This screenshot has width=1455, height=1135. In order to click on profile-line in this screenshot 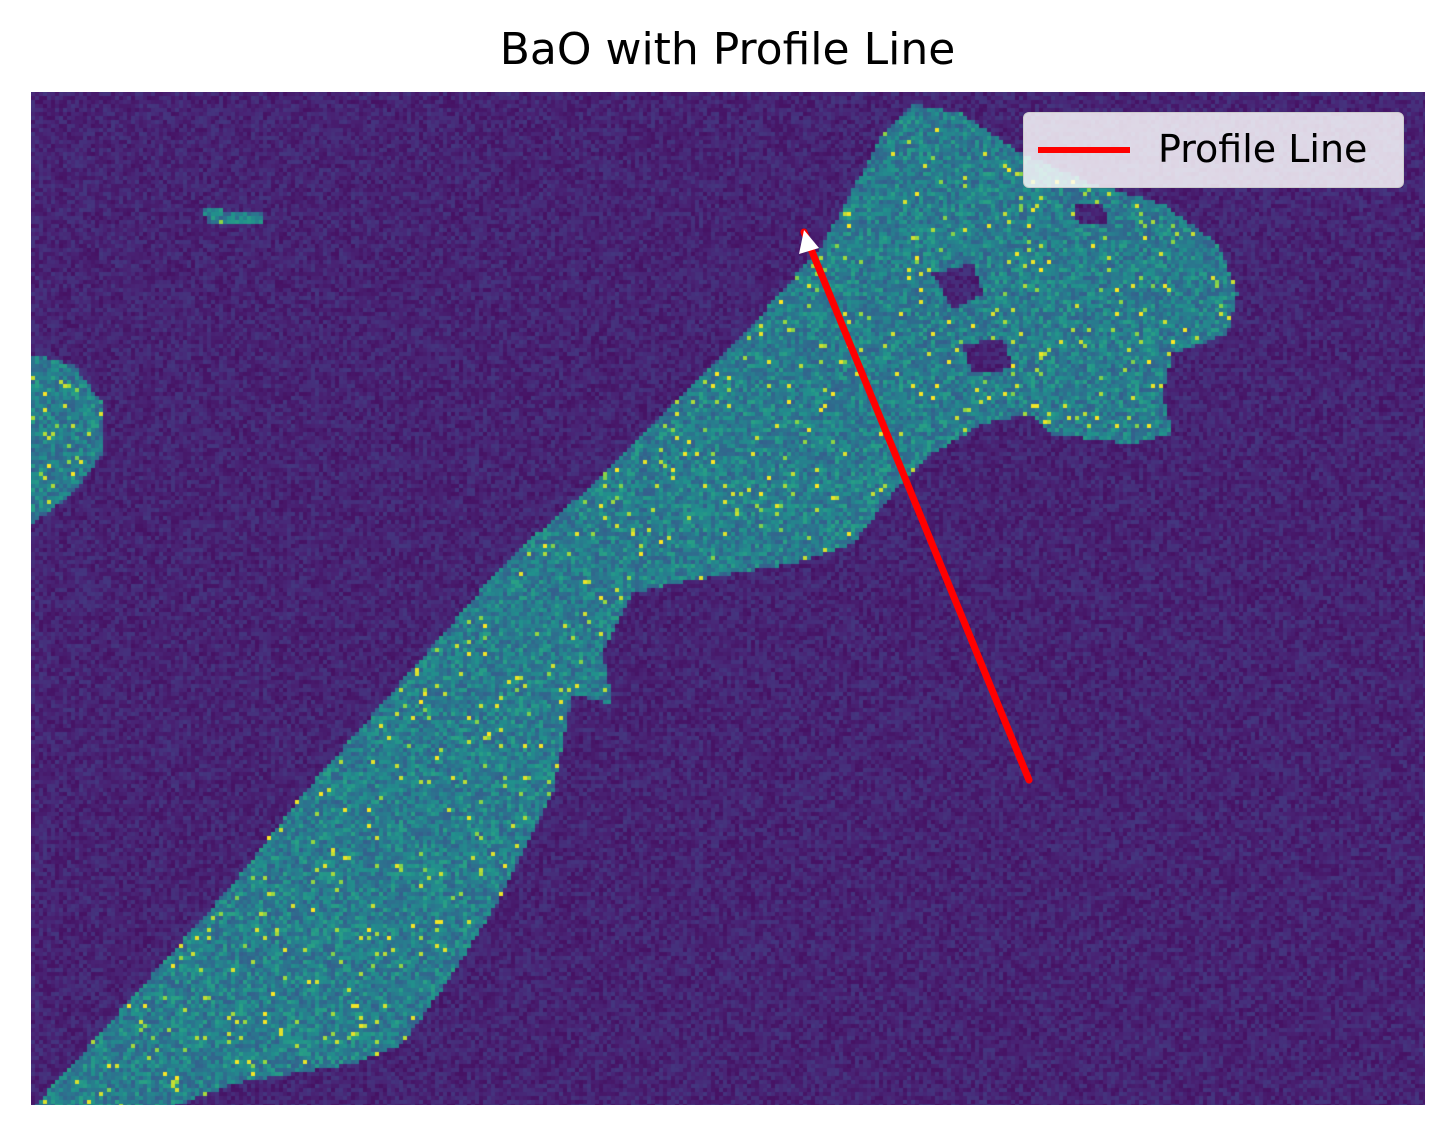, I will do `click(916, 506)`.